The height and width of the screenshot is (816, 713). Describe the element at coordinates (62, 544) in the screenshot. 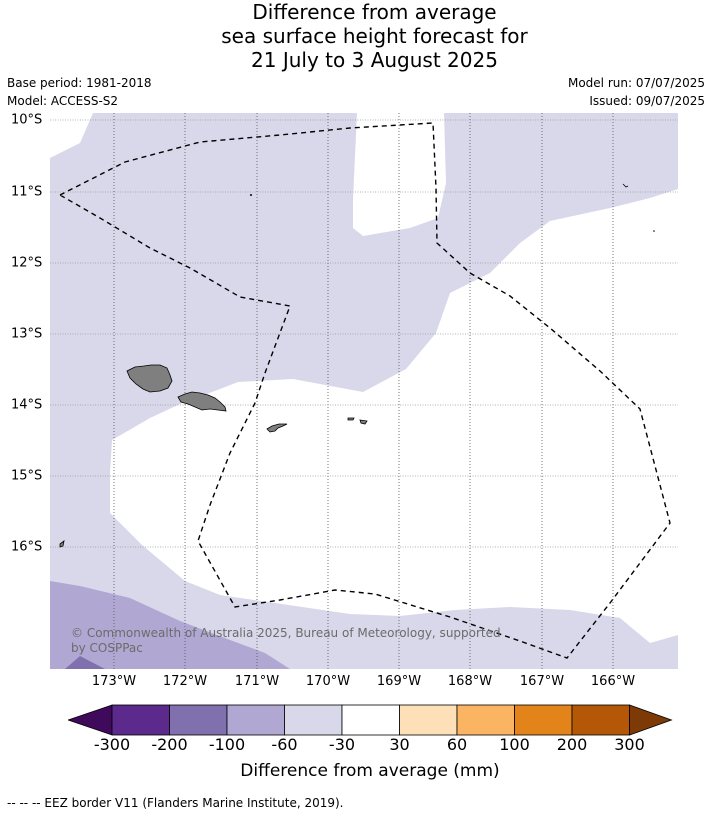

I see `island-small-west` at that location.